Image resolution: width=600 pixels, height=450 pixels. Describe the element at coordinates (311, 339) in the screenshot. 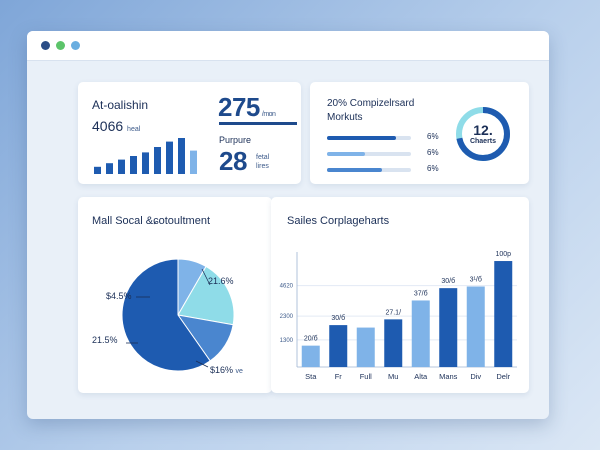

I see `bar-data-label: 20/б` at that location.